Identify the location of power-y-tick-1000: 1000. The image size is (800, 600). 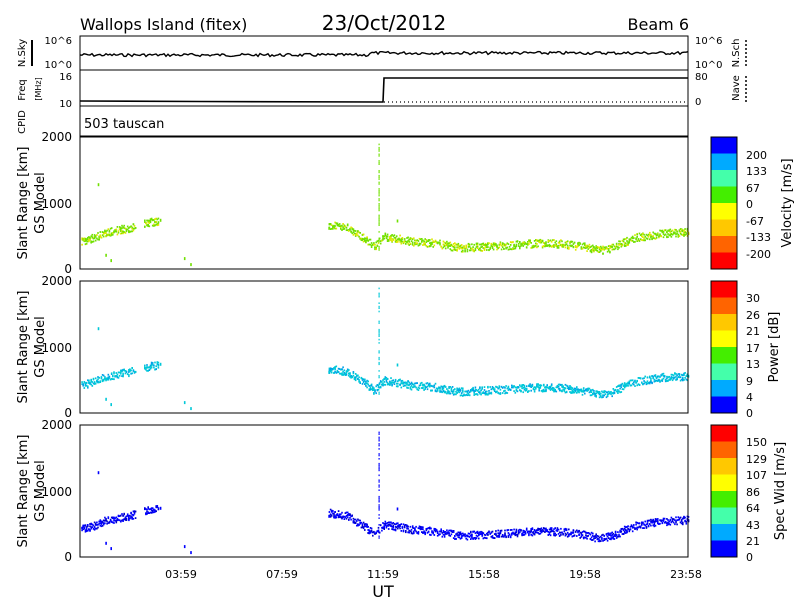
(56, 348).